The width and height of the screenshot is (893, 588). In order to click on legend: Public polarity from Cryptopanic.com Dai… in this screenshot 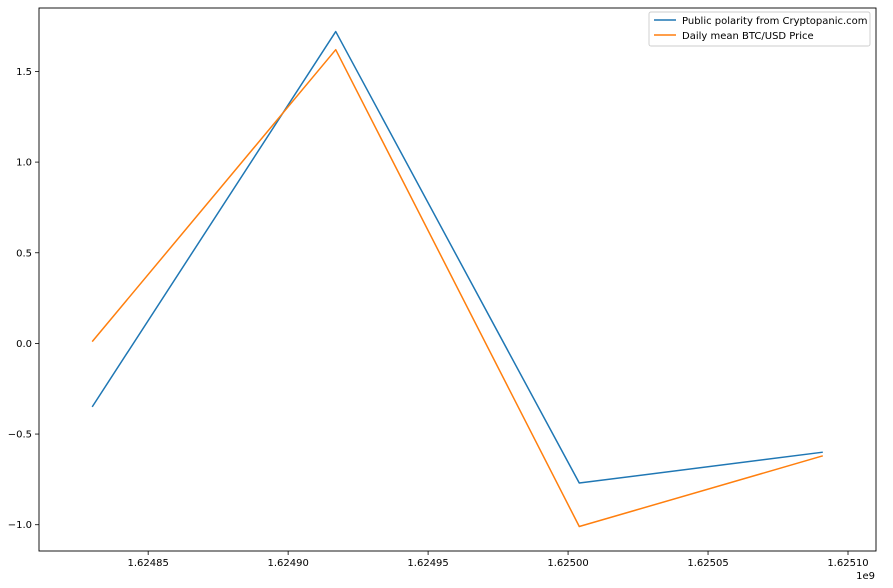, I will do `click(759, 29)`.